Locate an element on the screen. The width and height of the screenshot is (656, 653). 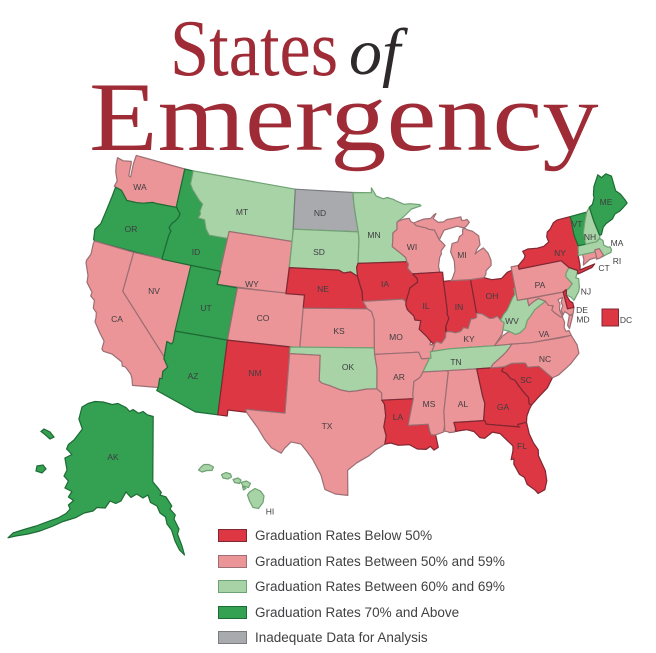
svg-text: HI is located at coordinates (270, 512).